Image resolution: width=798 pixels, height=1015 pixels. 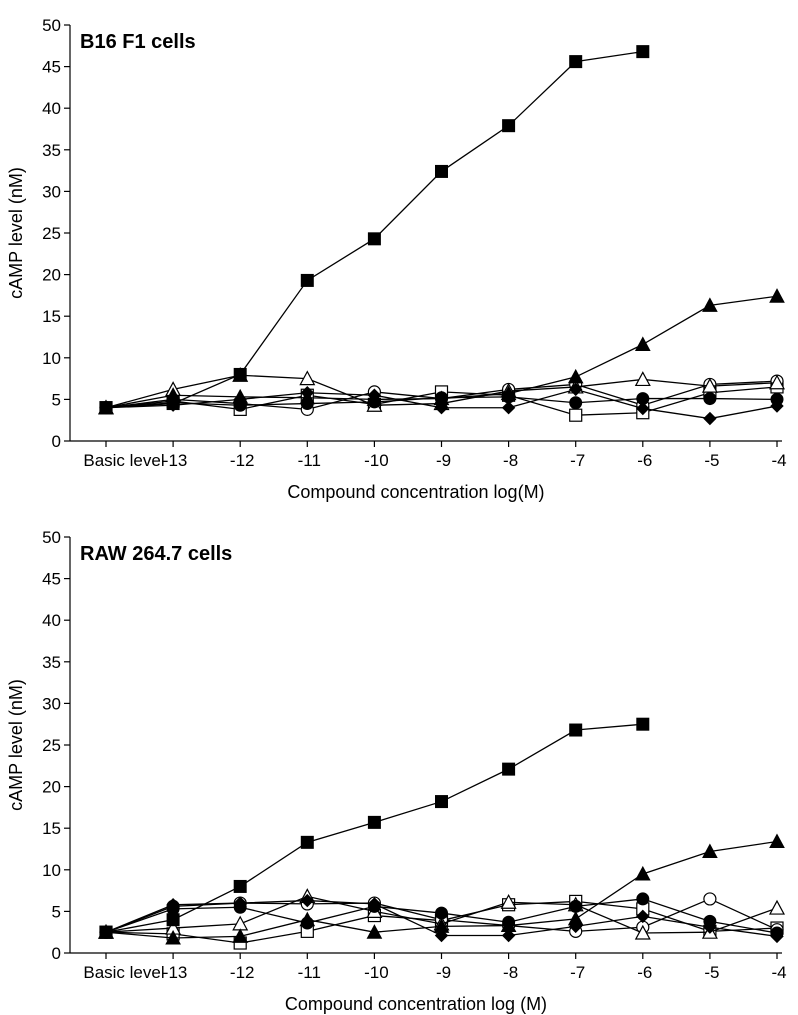 What do you see at coordinates (51, 662) in the screenshot?
I see `y-tick-label: 35` at bounding box center [51, 662].